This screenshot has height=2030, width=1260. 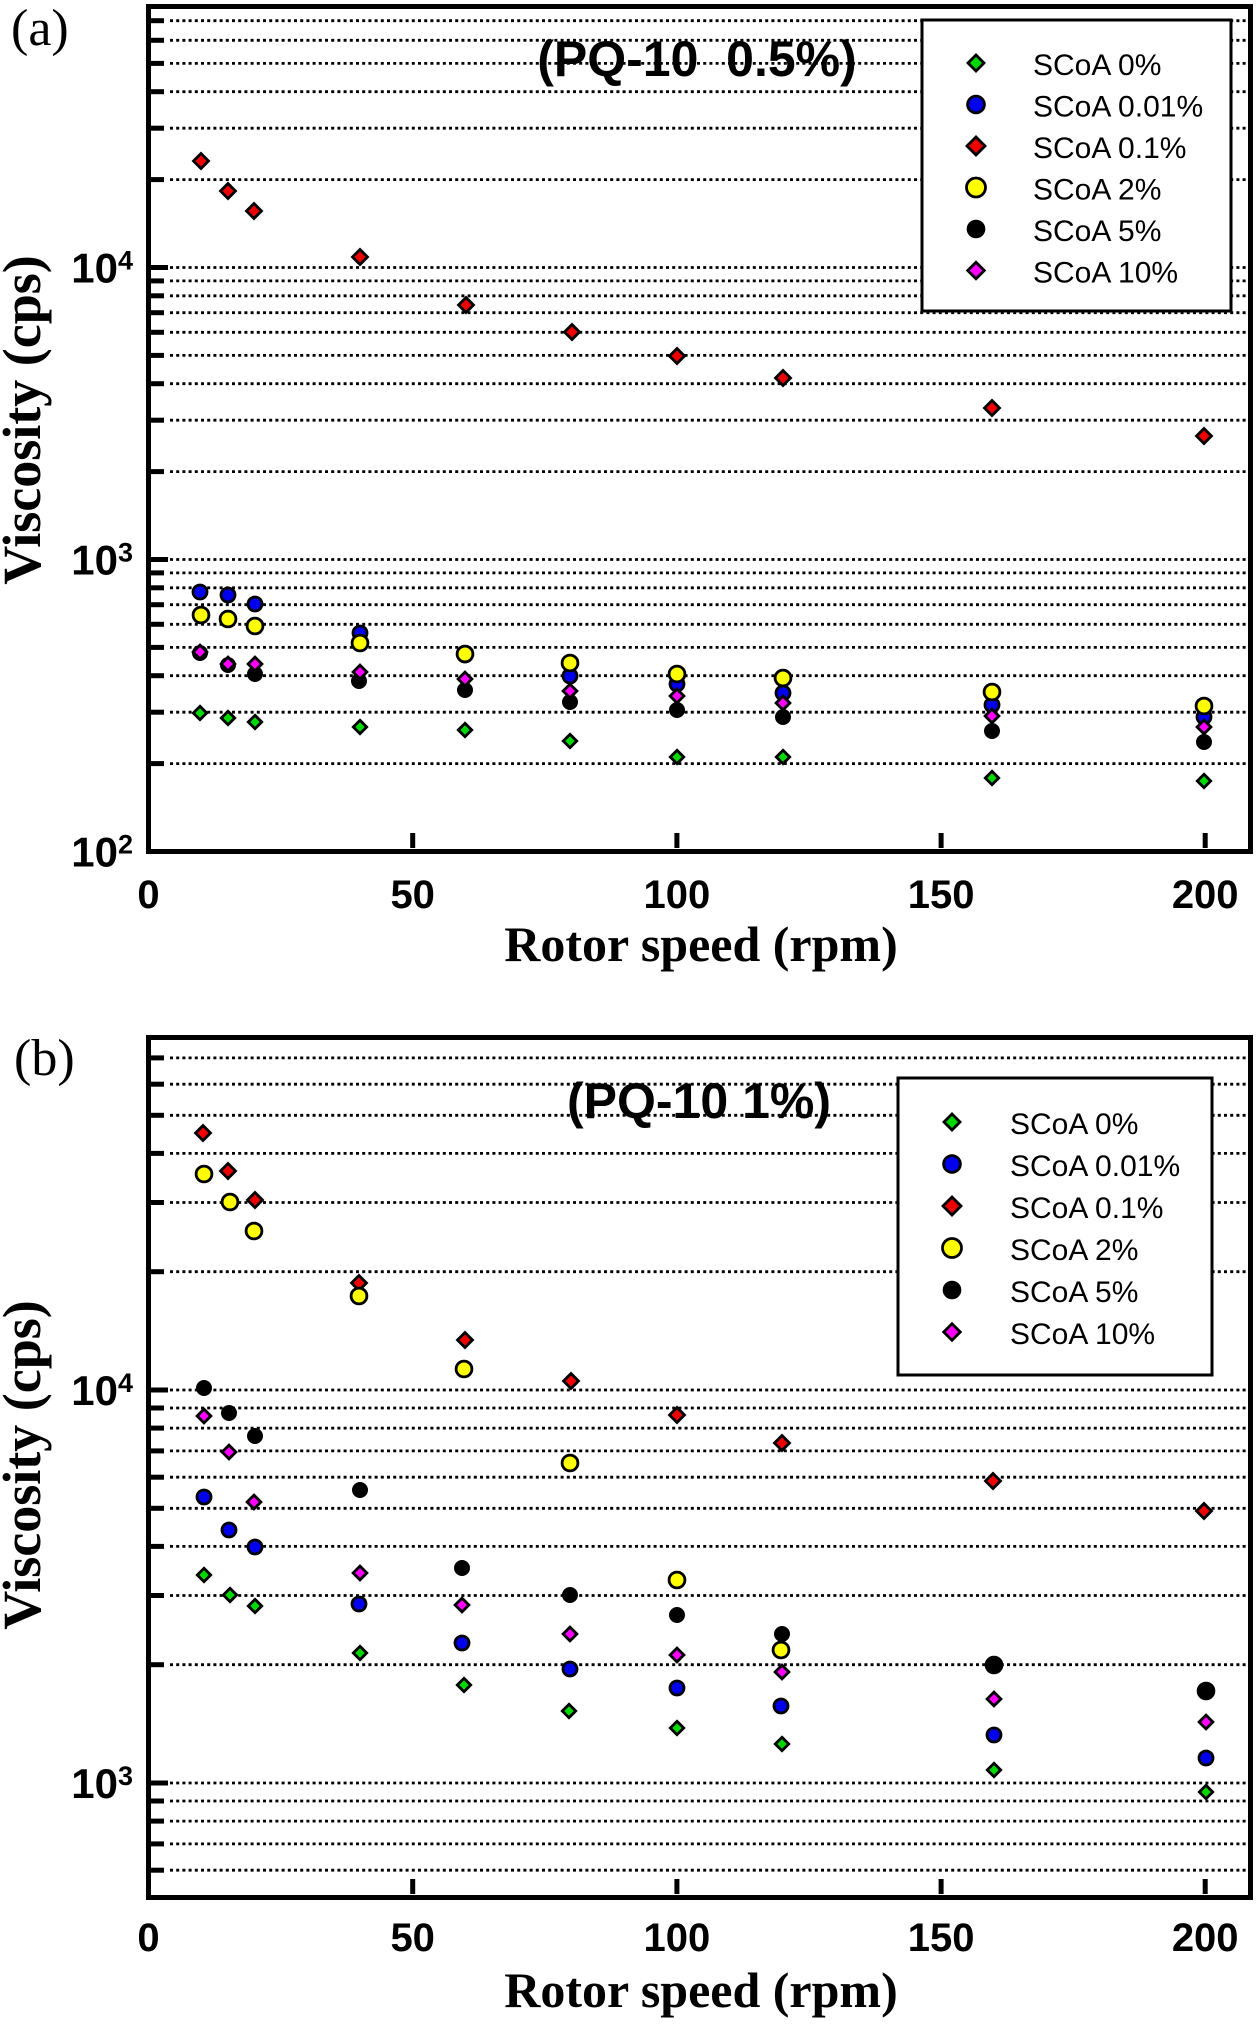 What do you see at coordinates (125, 845) in the screenshot?
I see `svg-text: 2` at bounding box center [125, 845].